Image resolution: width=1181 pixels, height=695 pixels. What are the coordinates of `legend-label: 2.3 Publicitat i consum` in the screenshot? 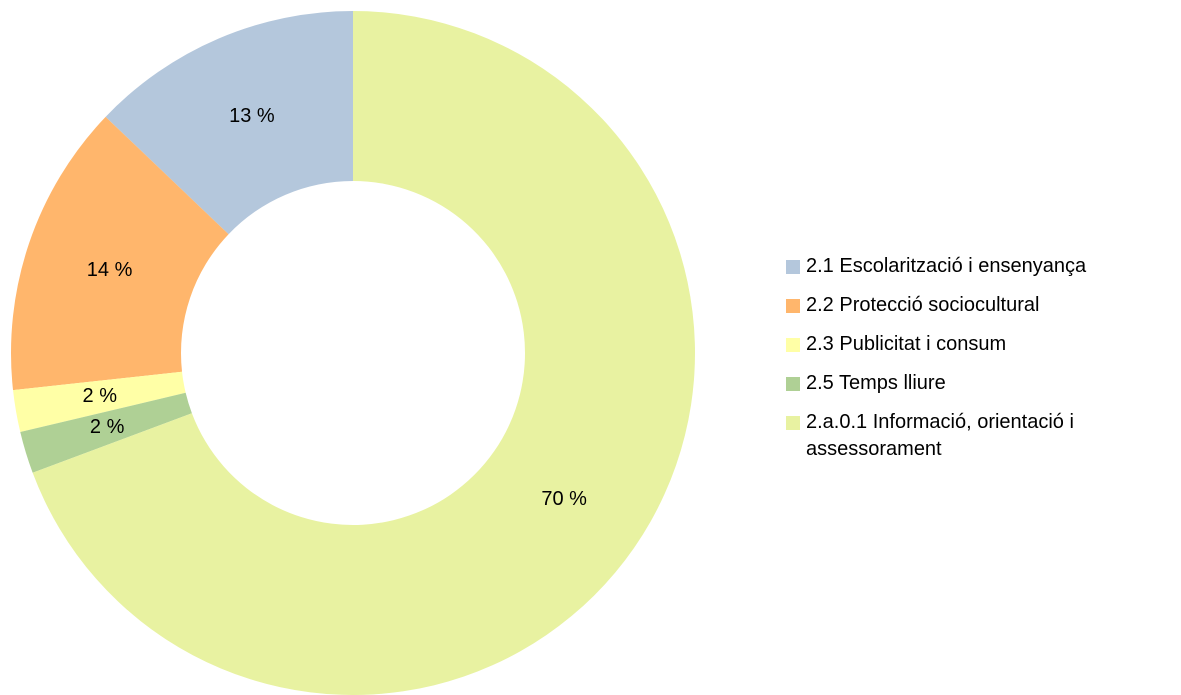 It's located at (906, 344).